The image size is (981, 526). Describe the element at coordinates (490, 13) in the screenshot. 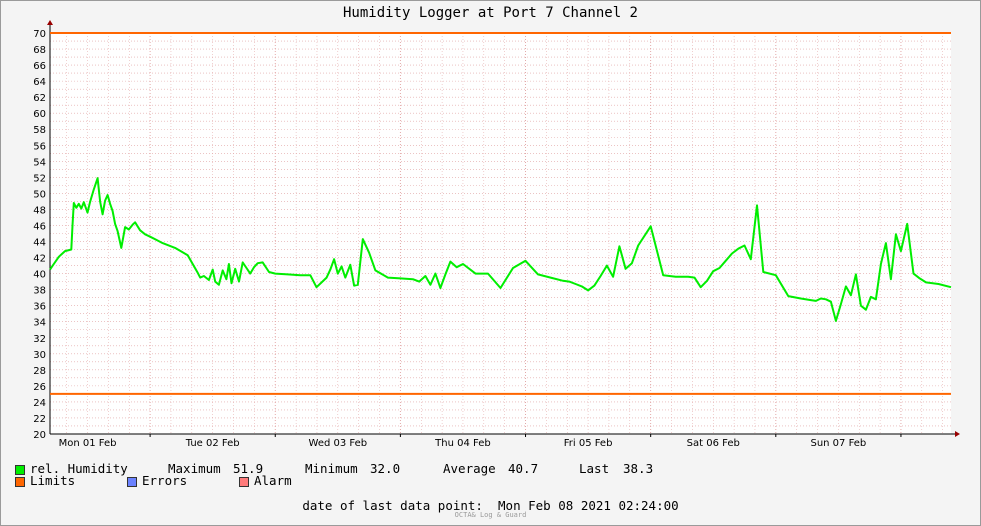

I see `chart-title: Humidity Logger at Port 7 Channel 2` at that location.